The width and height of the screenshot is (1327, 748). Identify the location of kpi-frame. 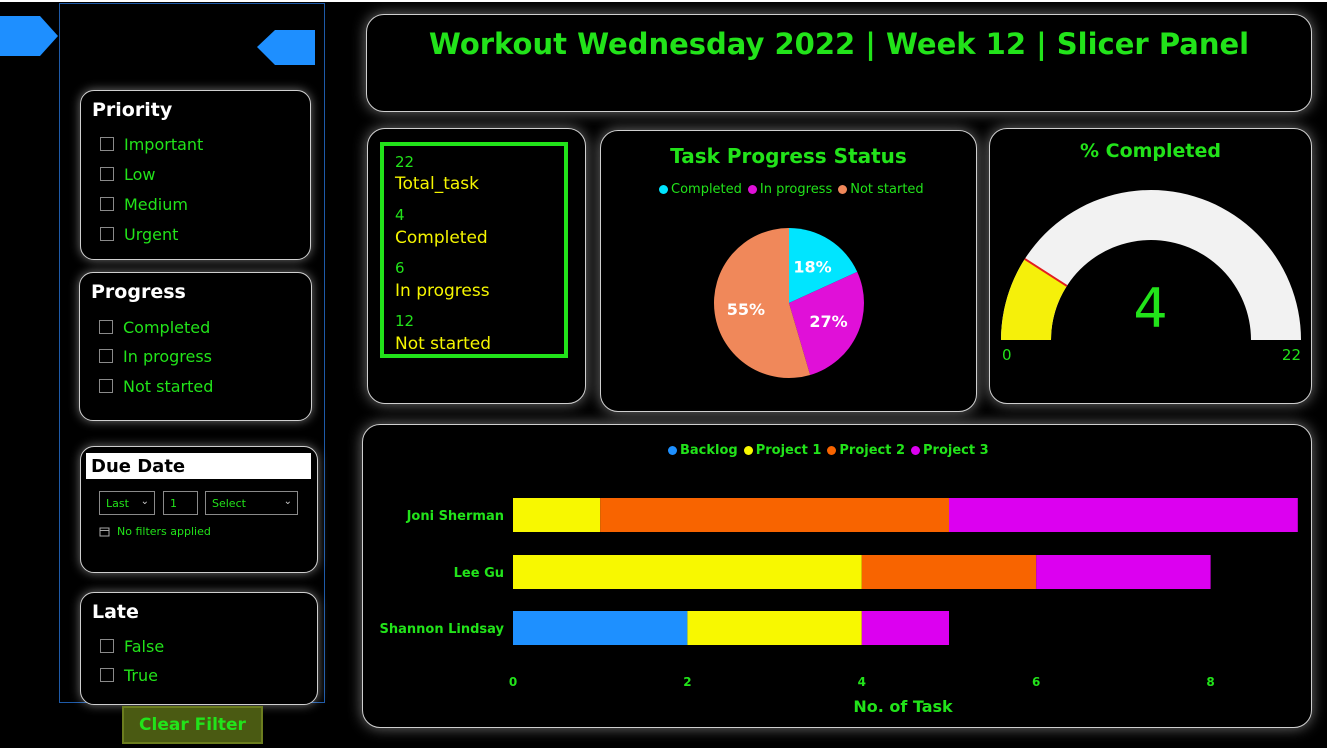
(474, 250).